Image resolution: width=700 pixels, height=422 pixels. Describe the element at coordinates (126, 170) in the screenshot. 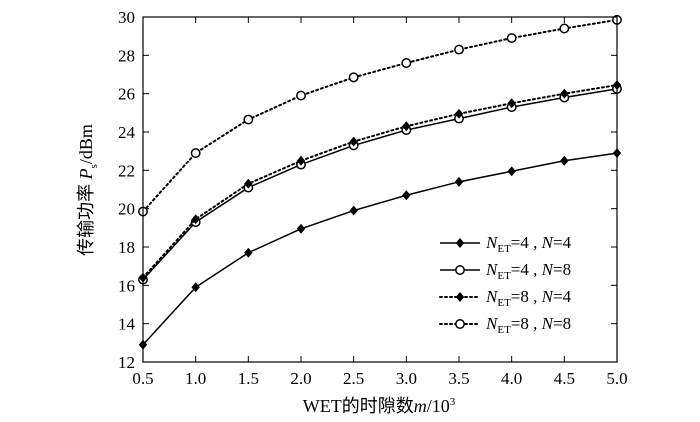

I see `y-tick-label: 22` at that location.